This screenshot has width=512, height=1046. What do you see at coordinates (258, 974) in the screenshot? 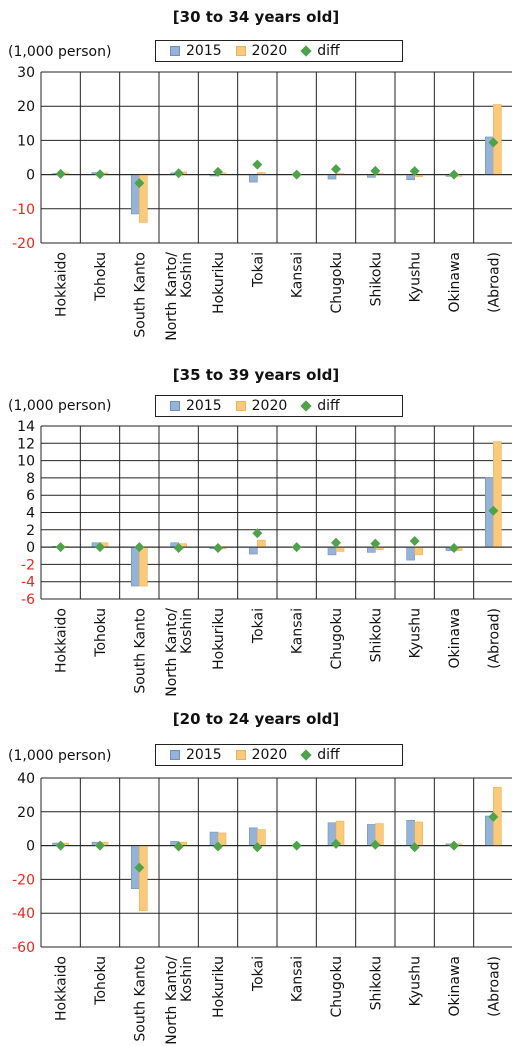
I see `x-tick-label: Tokai` at bounding box center [258, 974].